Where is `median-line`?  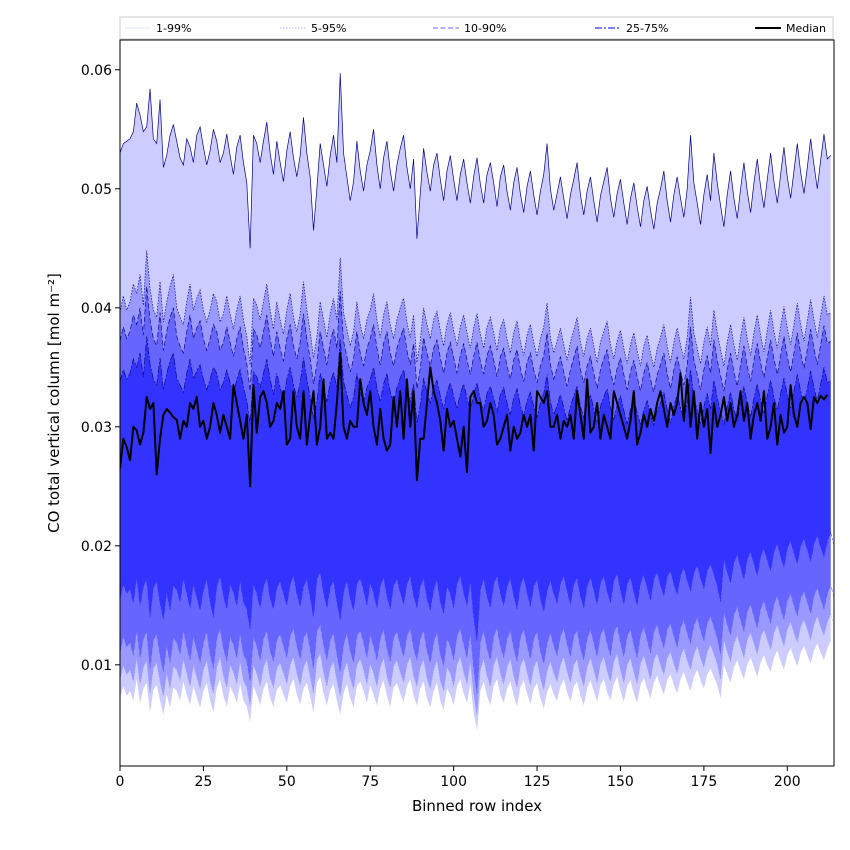 median-line is located at coordinates (474, 420).